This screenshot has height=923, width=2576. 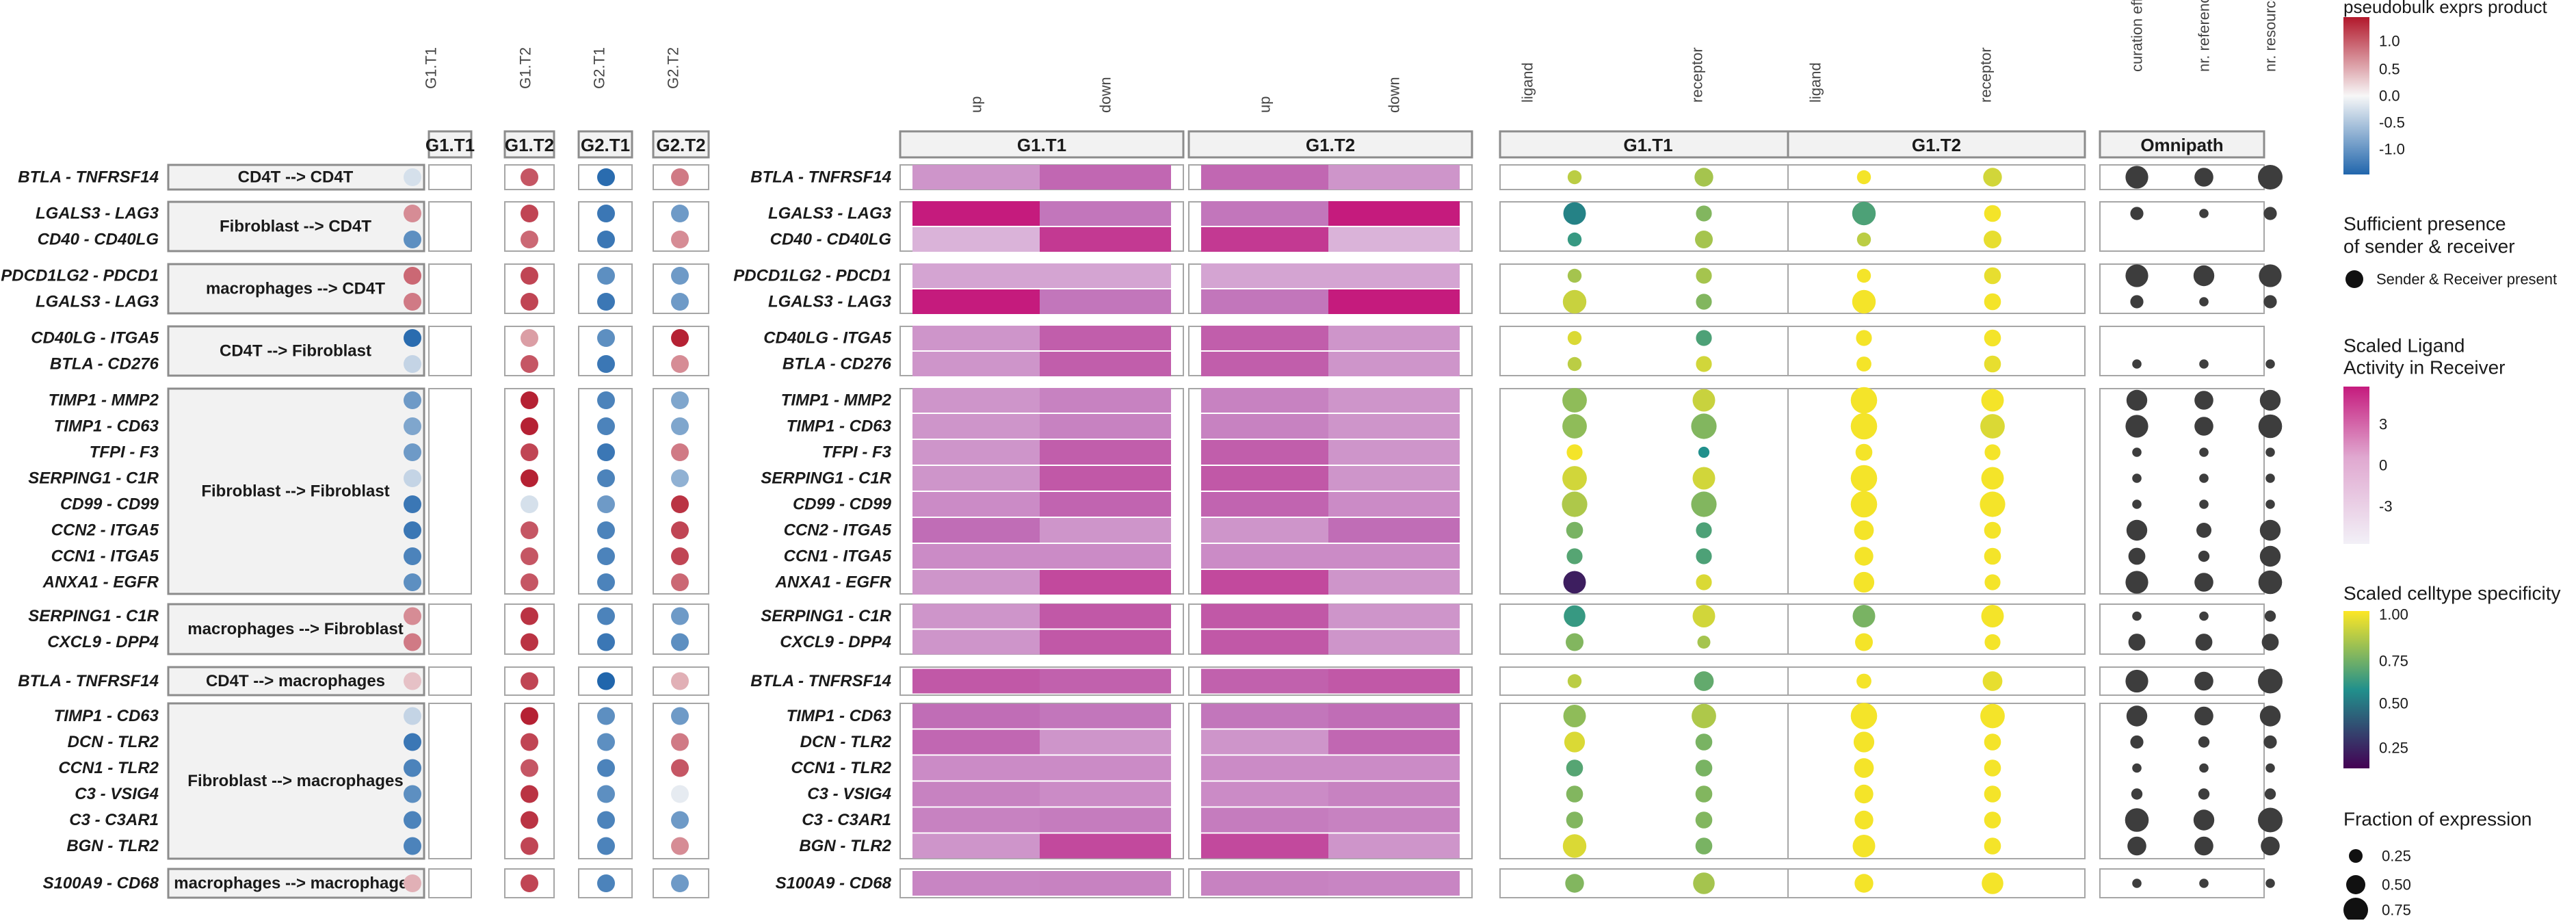 I want to click on pair-label-mid: C3 - VSIG4, so click(x=849, y=794).